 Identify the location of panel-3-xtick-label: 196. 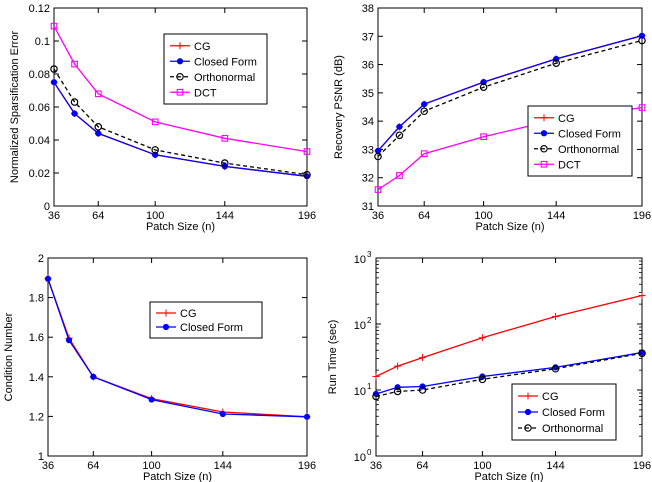
(307, 466).